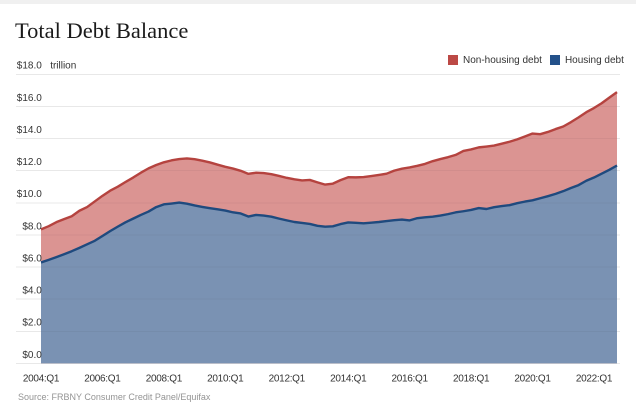  What do you see at coordinates (164, 378) in the screenshot?
I see `svg-text: 2008:Q1` at bounding box center [164, 378].